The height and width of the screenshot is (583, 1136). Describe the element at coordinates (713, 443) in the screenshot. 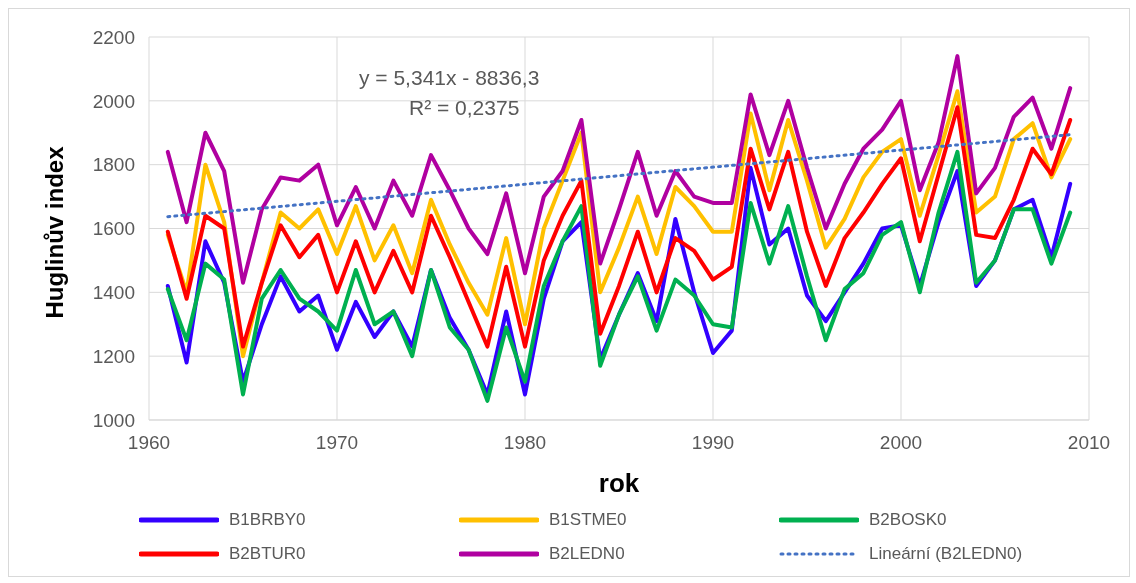

I see `x-tick-label: 1990` at that location.